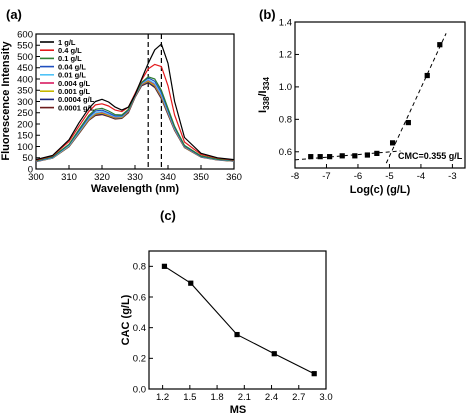 Image resolution: width=474 pixels, height=416 pixels. Describe the element at coordinates (238, 410) in the screenshot. I see `chart-c-xlabel: MS` at that location.